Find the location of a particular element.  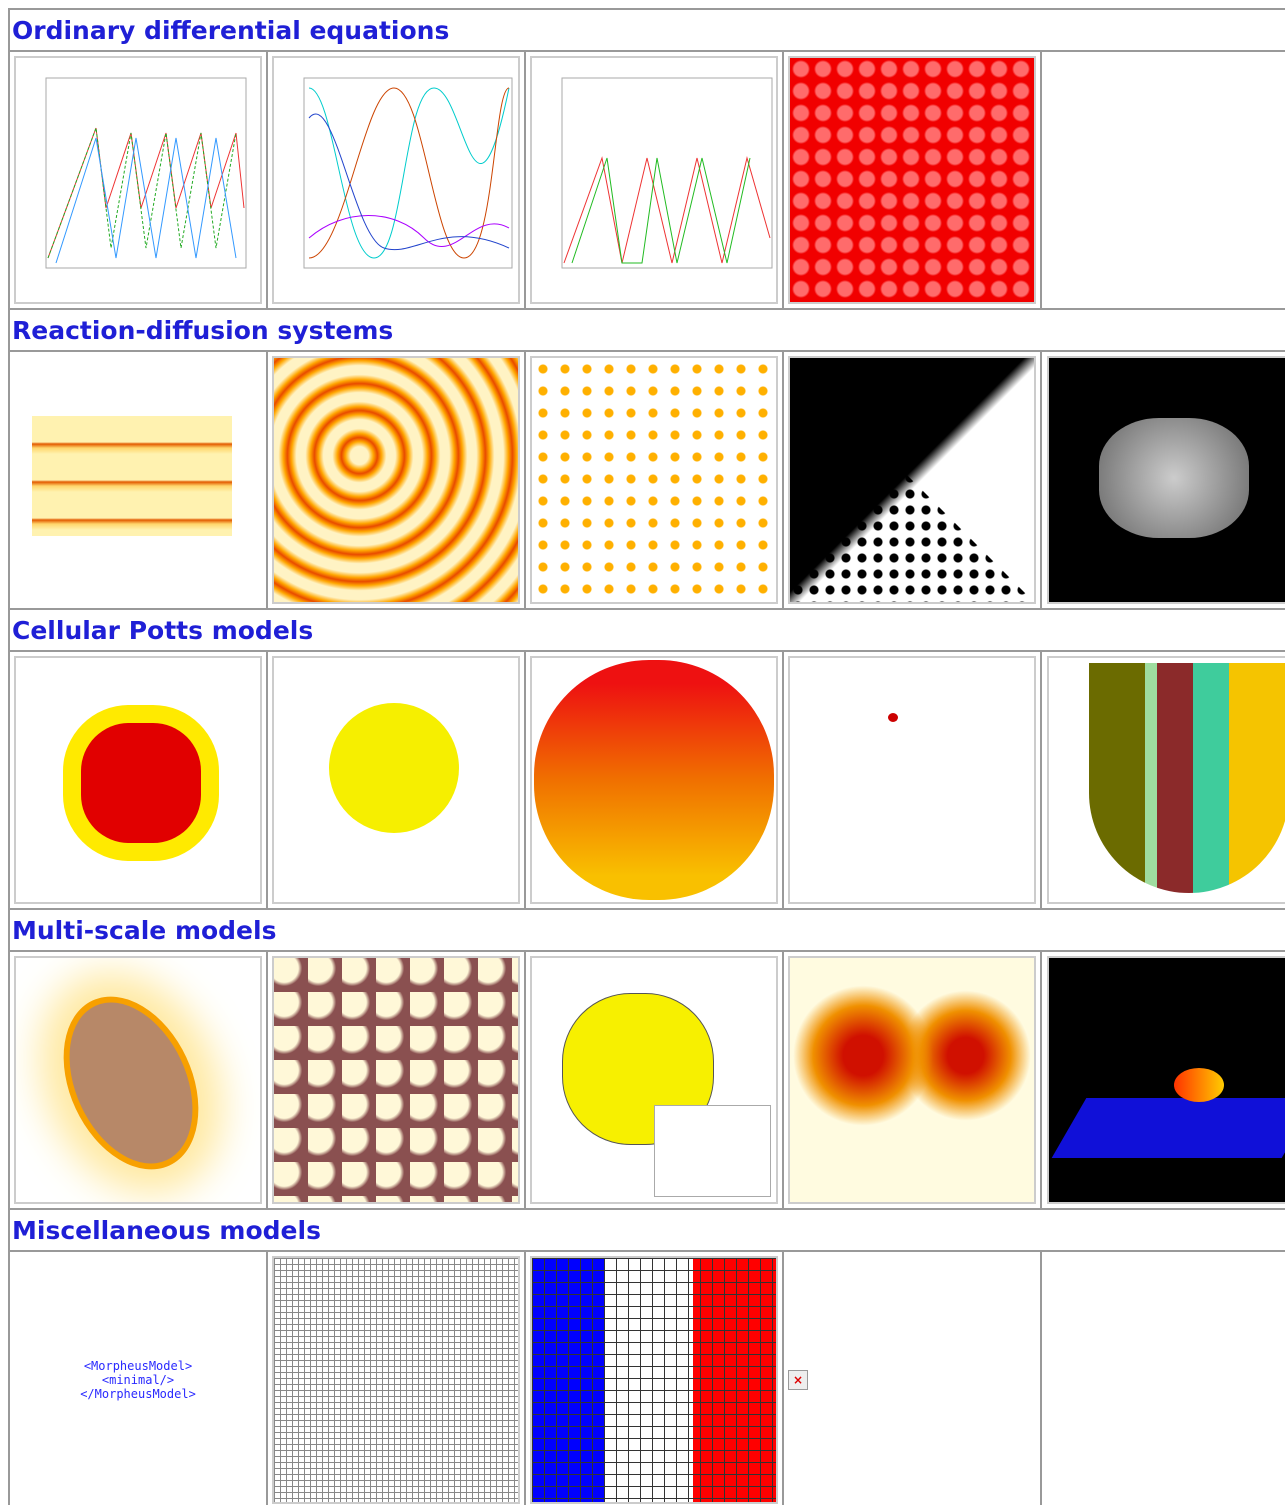

header-cell: Miscellaneous models is located at coordinates (646, 1230).